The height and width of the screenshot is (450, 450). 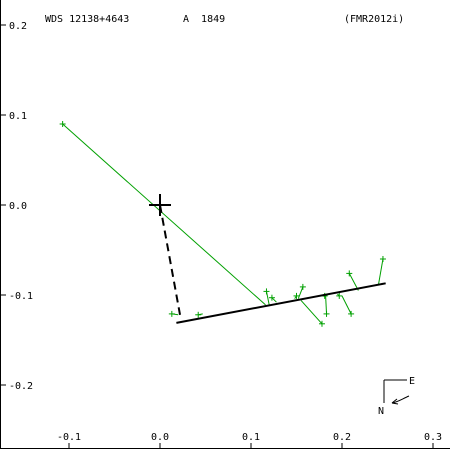 I want to click on y-tick-label: 0.0, so click(x=18, y=206).